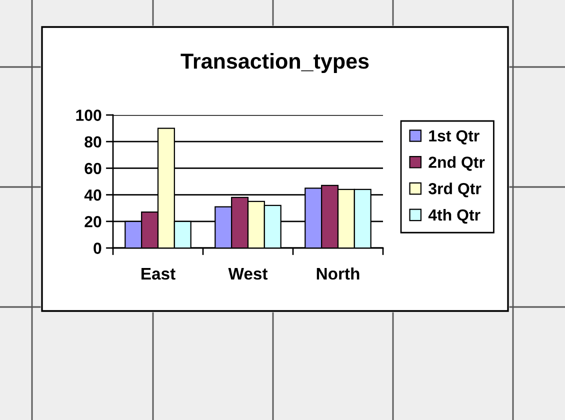 Image resolution: width=565 pixels, height=420 pixels. What do you see at coordinates (98, 248) in the screenshot?
I see `y-tick-label: 0` at bounding box center [98, 248].